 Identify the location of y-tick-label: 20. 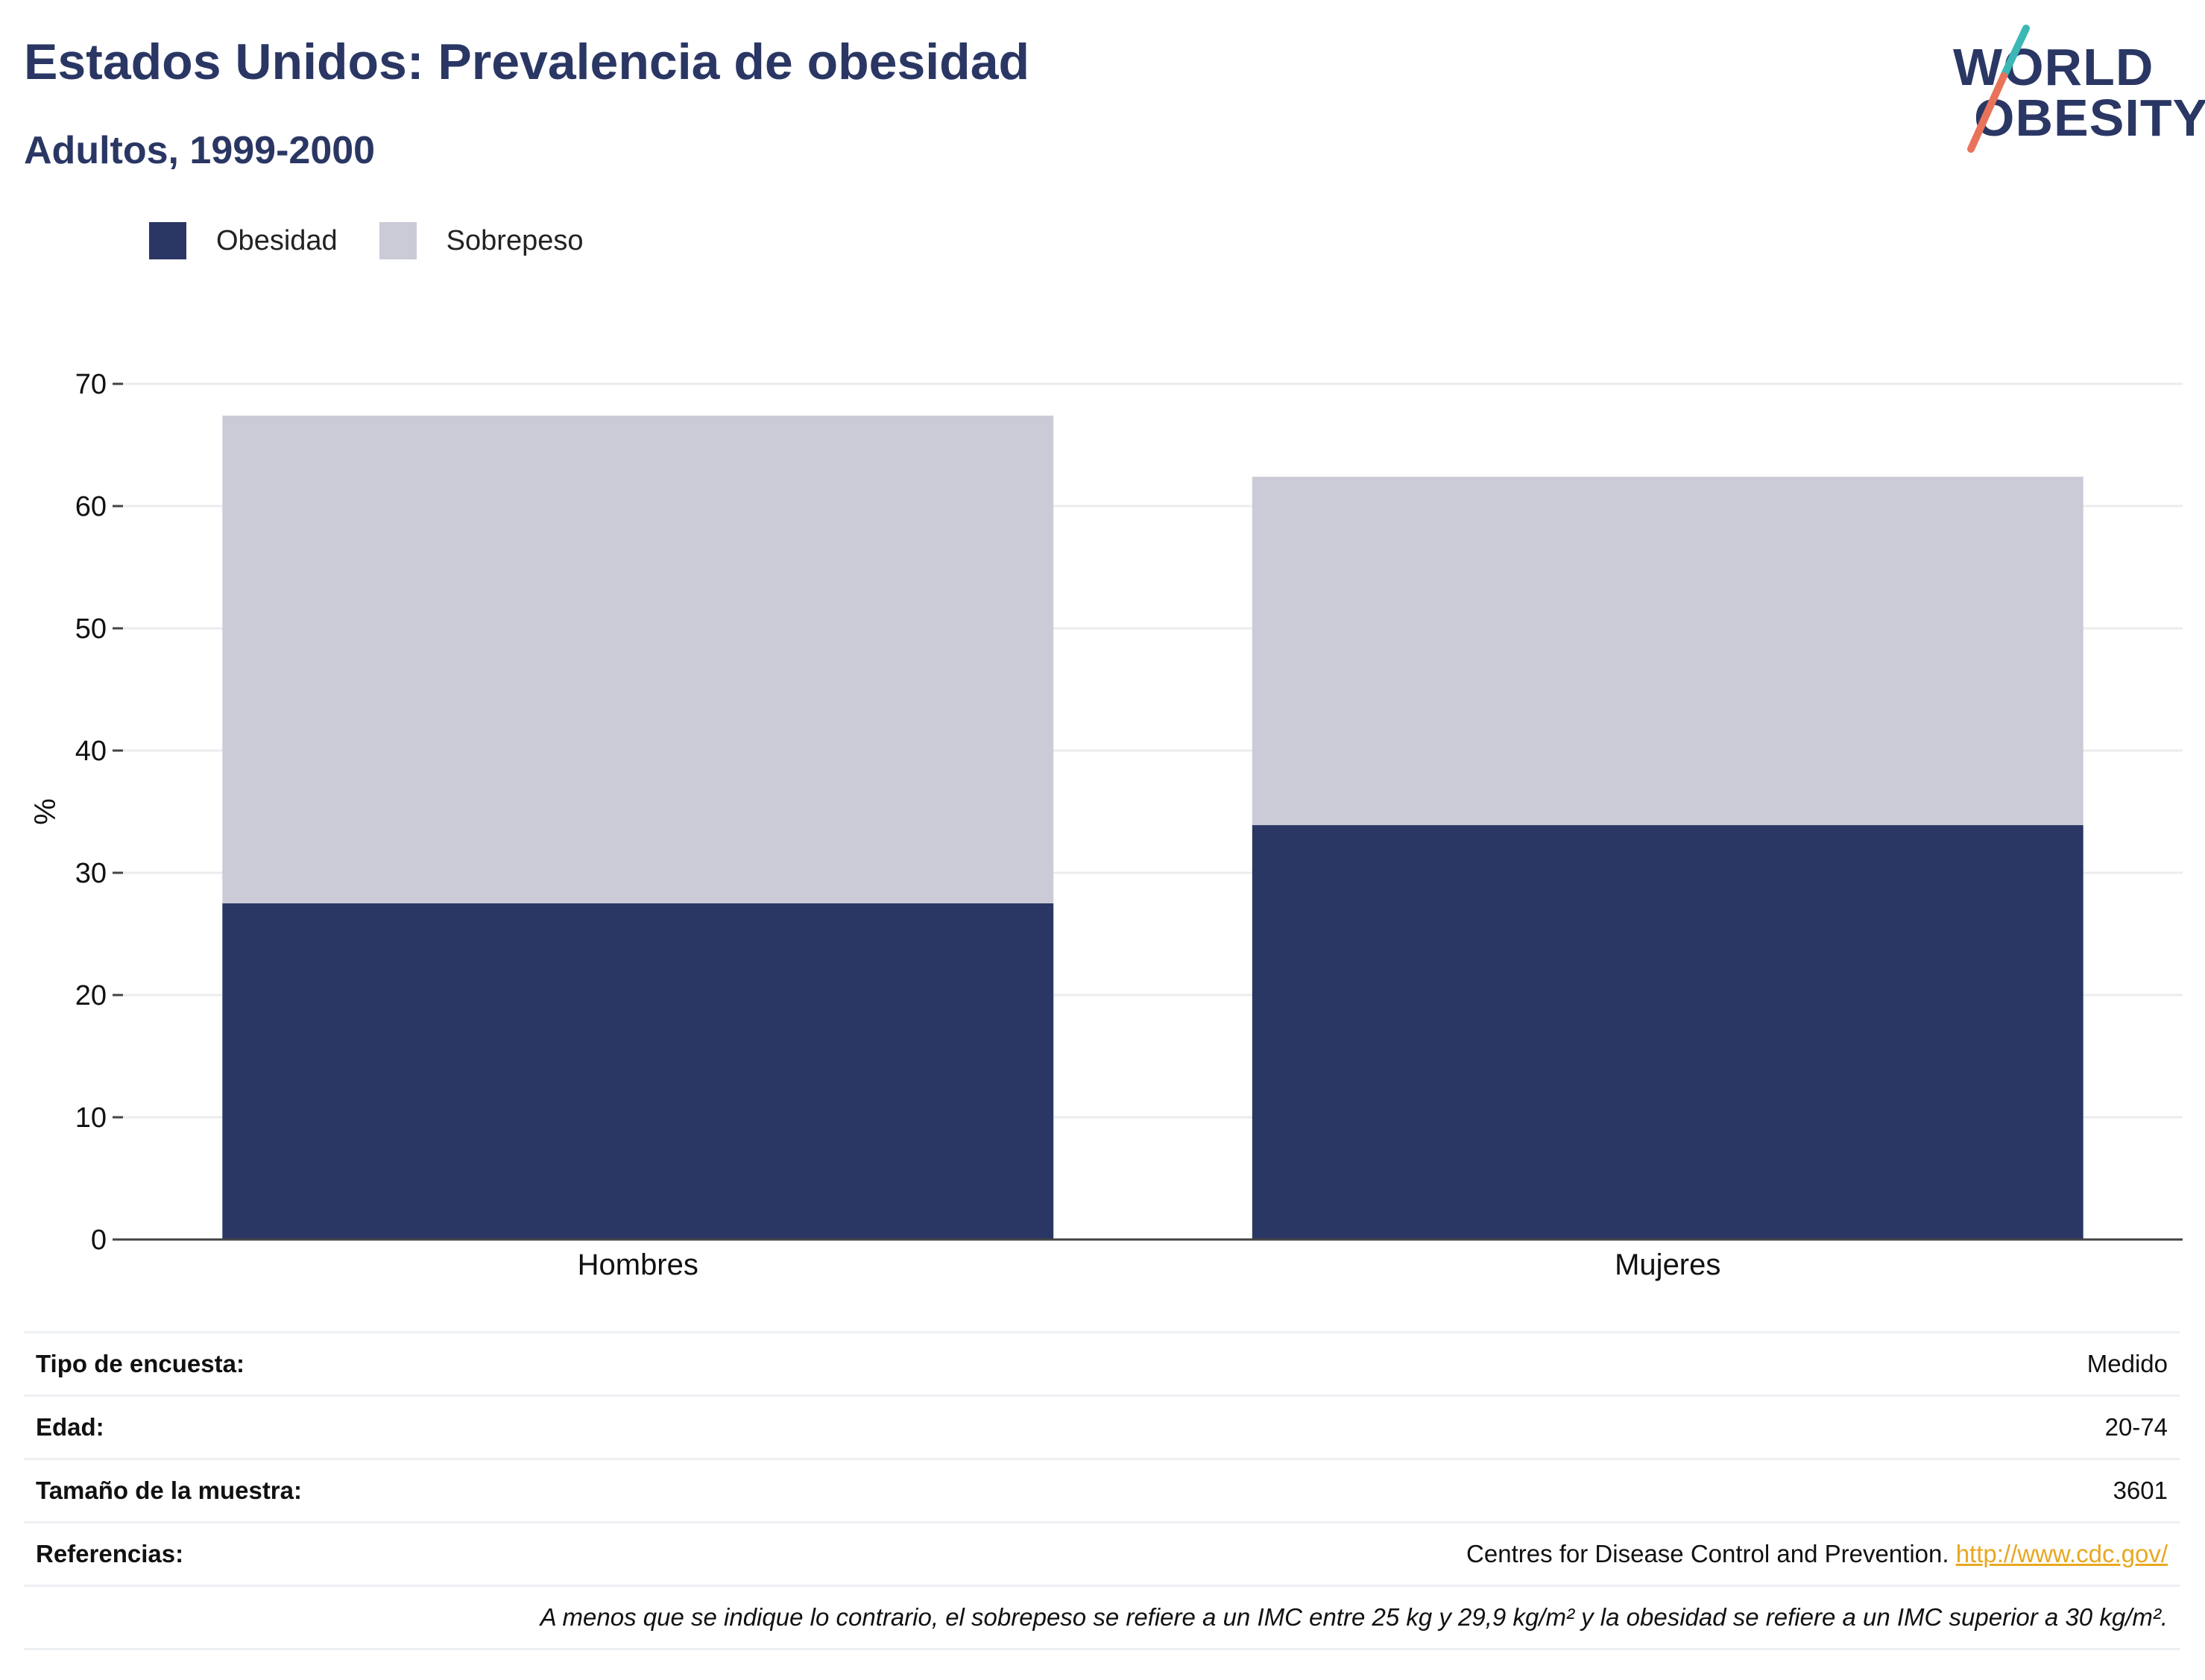
(91, 995).